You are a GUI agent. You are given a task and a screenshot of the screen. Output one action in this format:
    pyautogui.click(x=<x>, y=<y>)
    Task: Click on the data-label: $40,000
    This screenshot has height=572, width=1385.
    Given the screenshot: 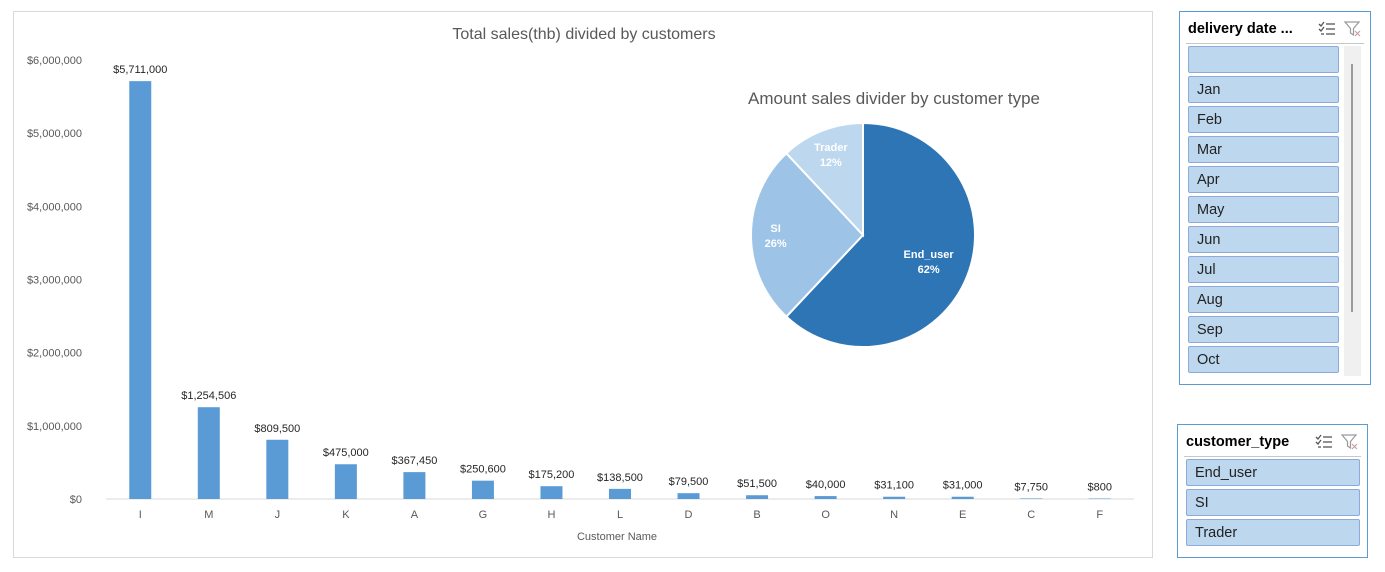 What is the action you would take?
    pyautogui.click(x=826, y=485)
    